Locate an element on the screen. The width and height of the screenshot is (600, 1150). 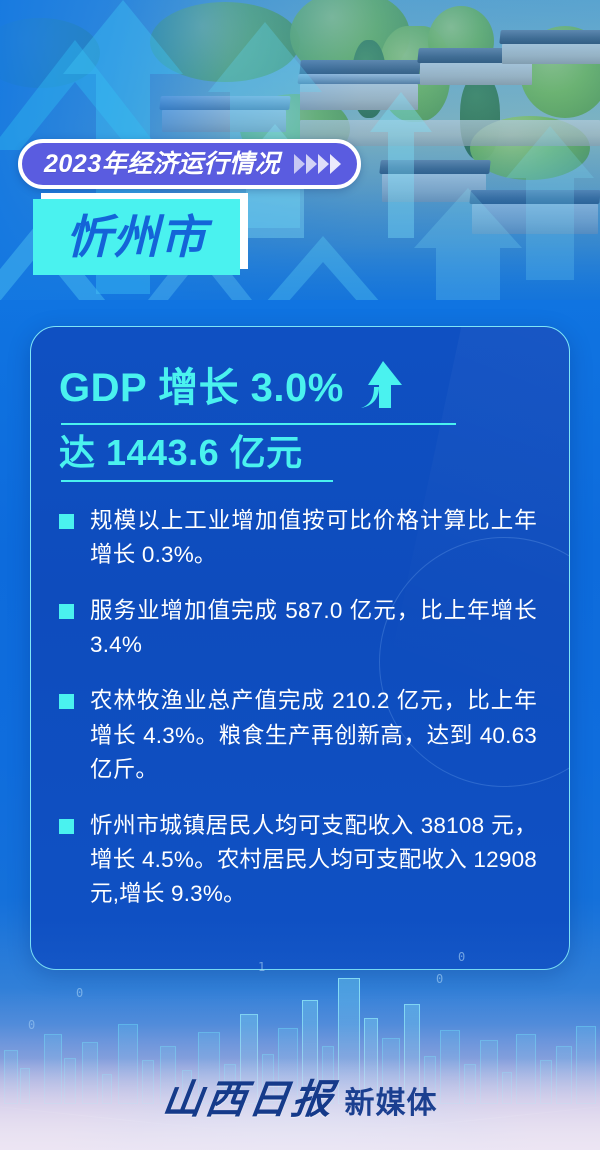
city-name-tag: 忻州市 is located at coordinates (140, 234).